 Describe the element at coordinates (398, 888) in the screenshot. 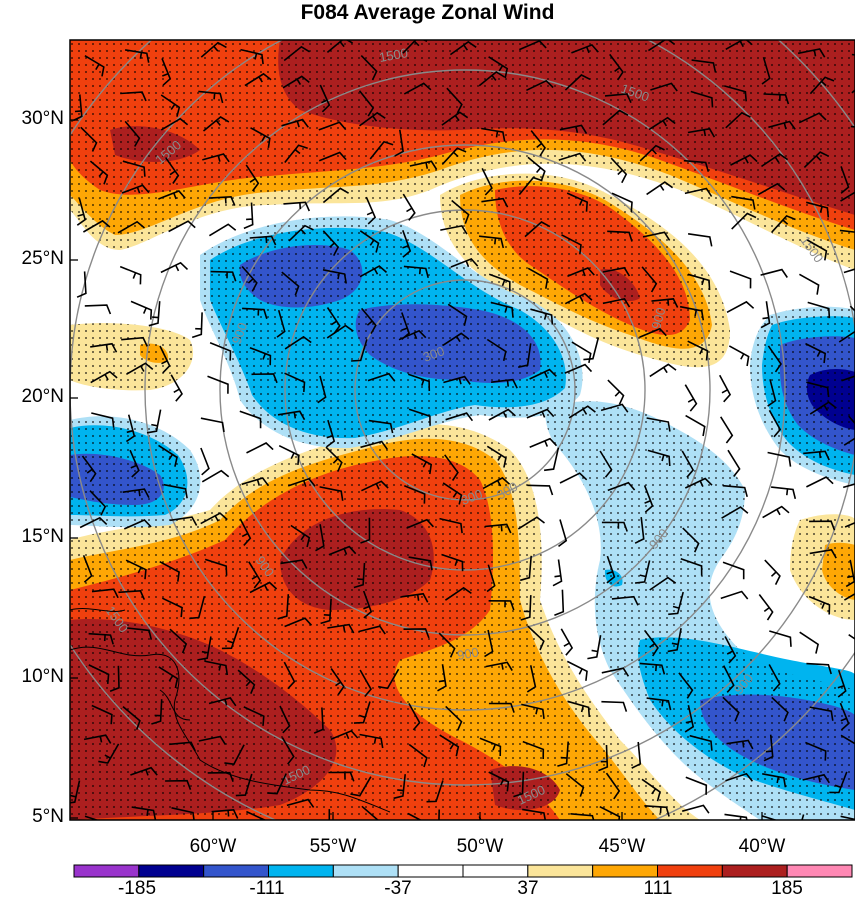

I see `colorbar-label: -37` at that location.